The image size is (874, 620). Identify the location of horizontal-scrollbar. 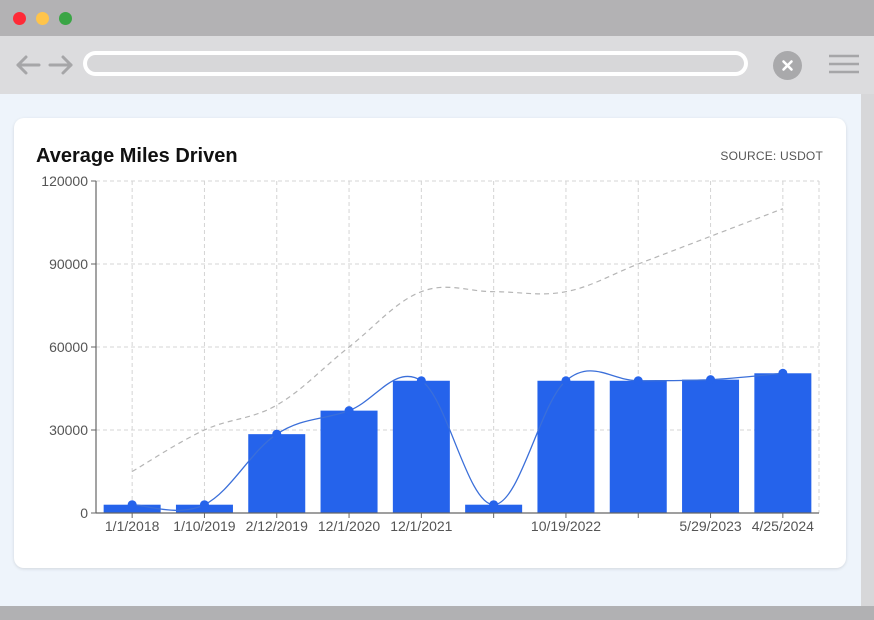
(437, 613).